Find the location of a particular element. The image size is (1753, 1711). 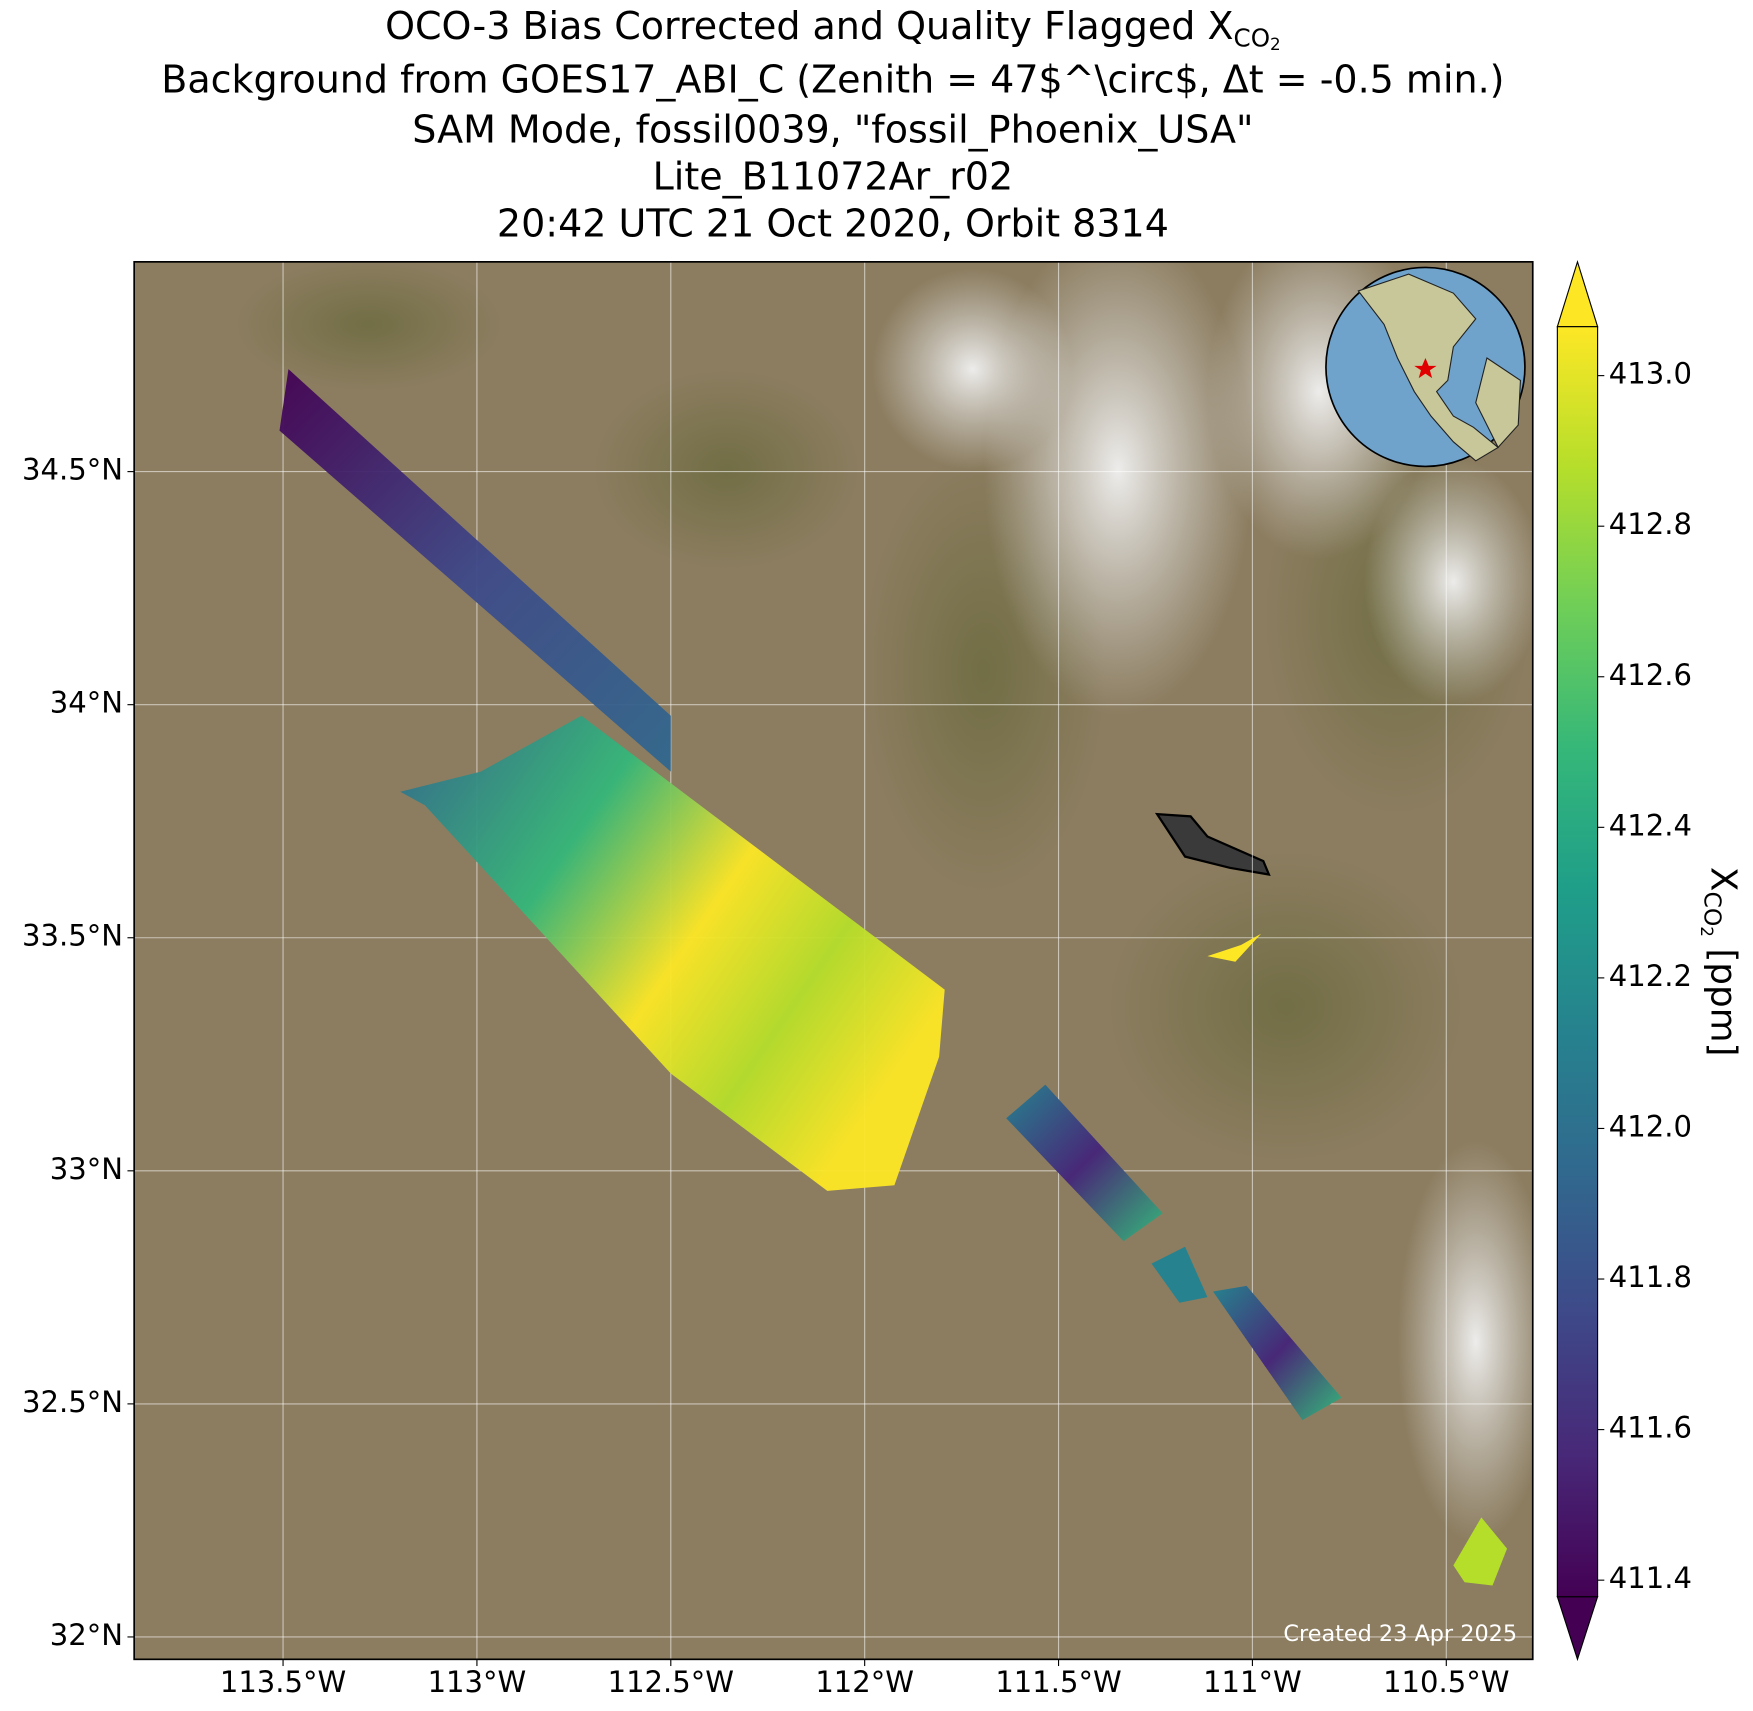

title-line: 20:42 UTC 21 Oct 2020, Orbit 8314 is located at coordinates (833, 224).